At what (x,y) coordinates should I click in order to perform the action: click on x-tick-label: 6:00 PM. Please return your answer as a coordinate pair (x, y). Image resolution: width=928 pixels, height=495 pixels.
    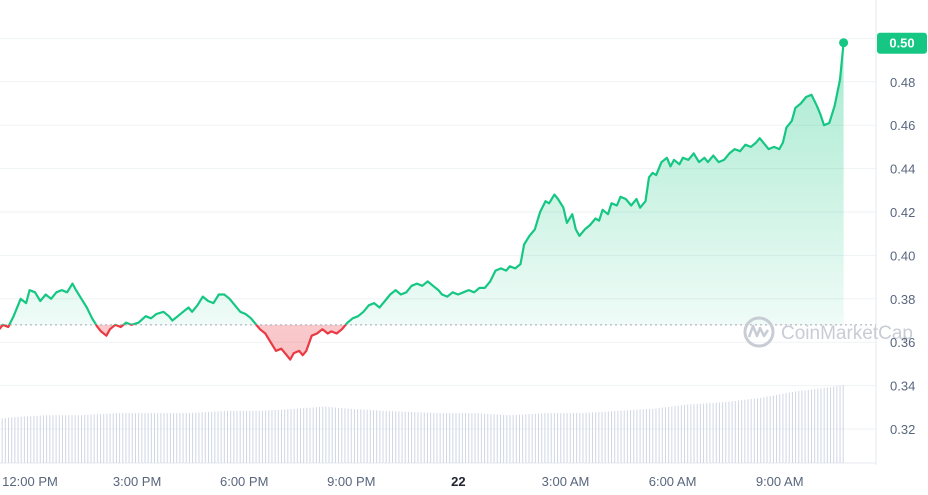
    Looking at the image, I should click on (244, 481).